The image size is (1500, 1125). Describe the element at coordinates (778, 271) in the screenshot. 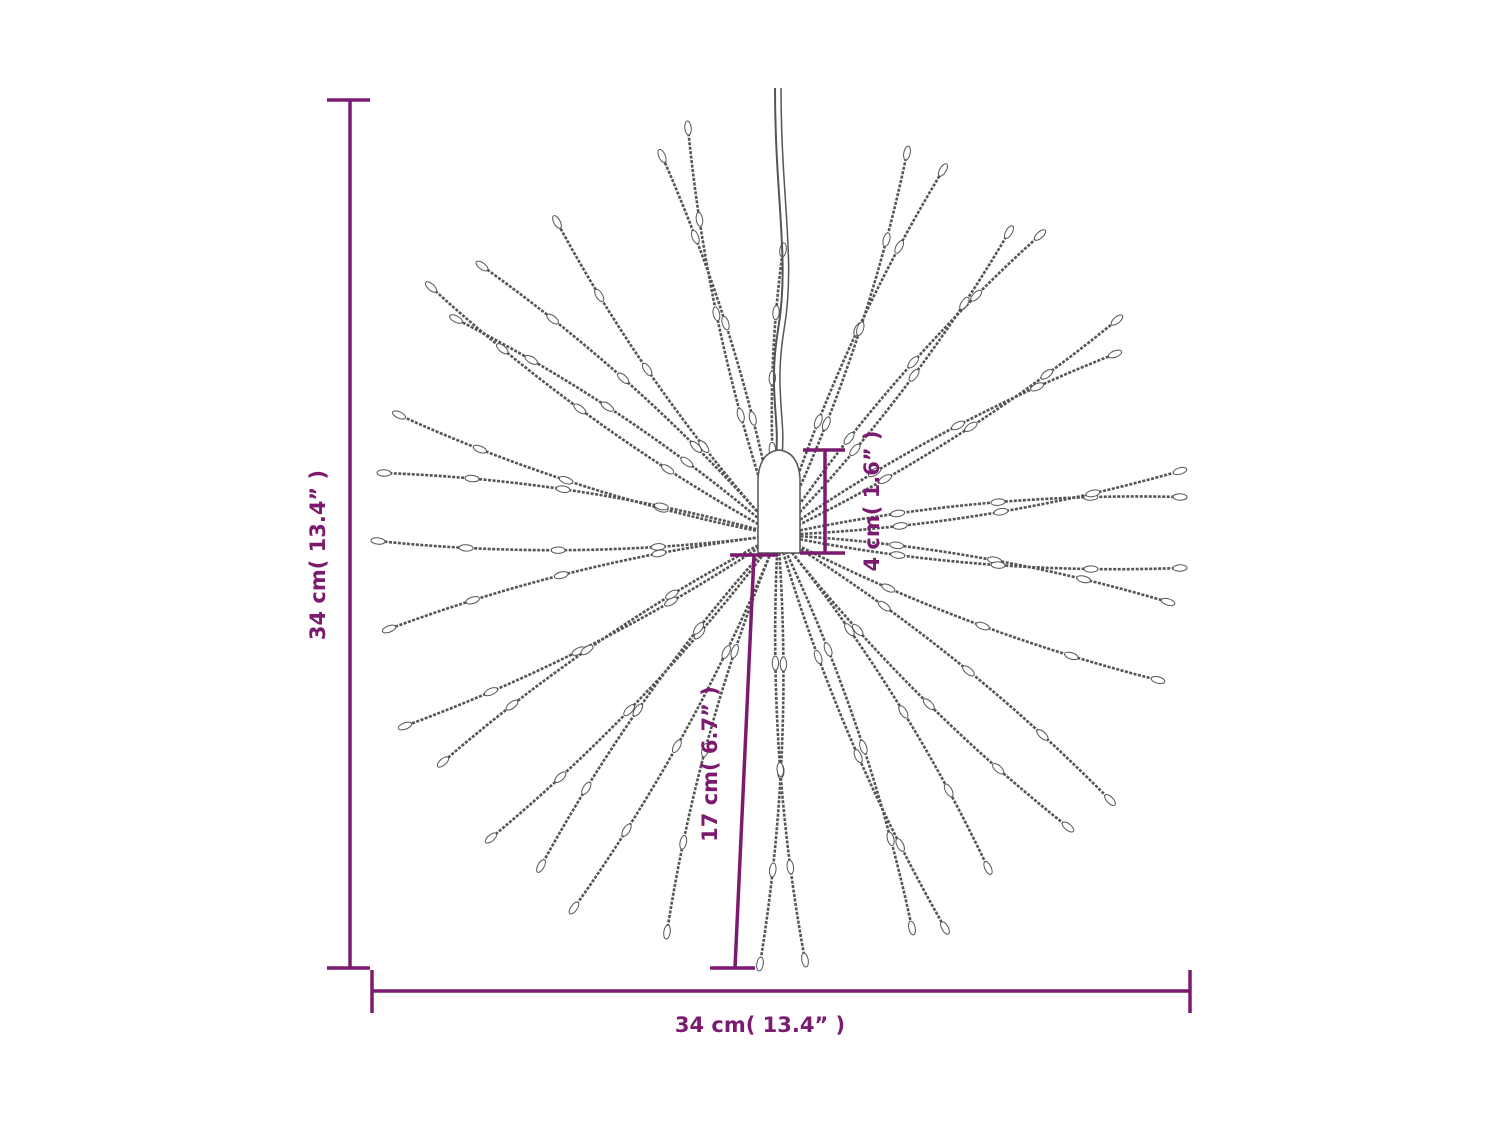

I see `power-cable` at that location.